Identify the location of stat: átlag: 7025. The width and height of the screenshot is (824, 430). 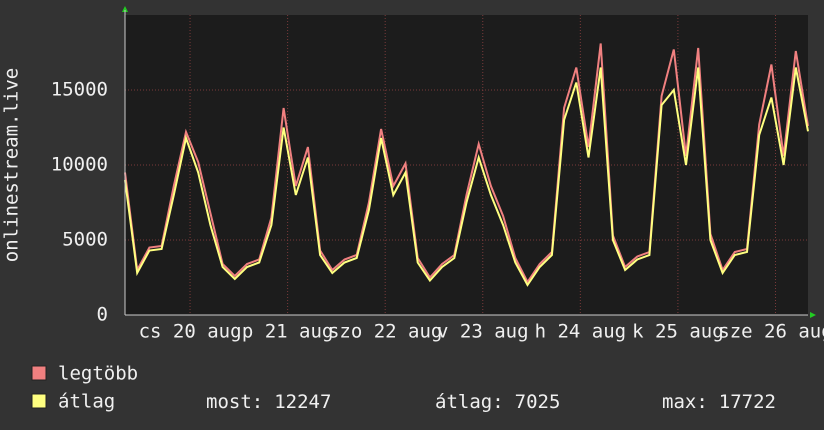
(497, 402).